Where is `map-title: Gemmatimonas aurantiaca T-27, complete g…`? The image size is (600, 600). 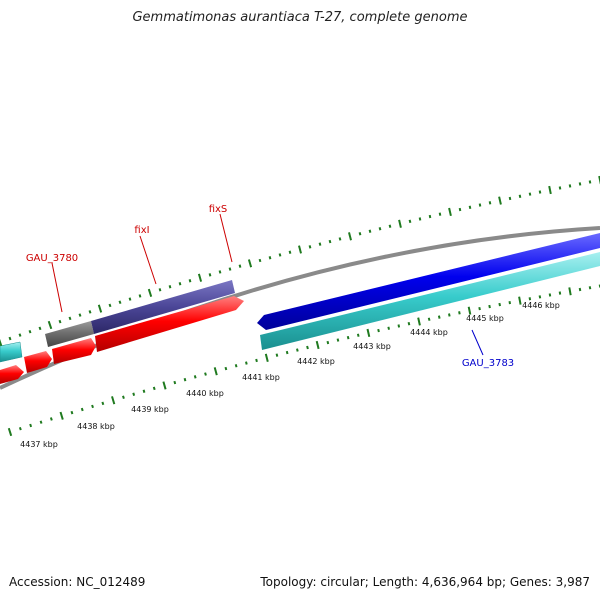 map-title: Gemmatimonas aurantiaca T-27, complete g… is located at coordinates (300, 17).